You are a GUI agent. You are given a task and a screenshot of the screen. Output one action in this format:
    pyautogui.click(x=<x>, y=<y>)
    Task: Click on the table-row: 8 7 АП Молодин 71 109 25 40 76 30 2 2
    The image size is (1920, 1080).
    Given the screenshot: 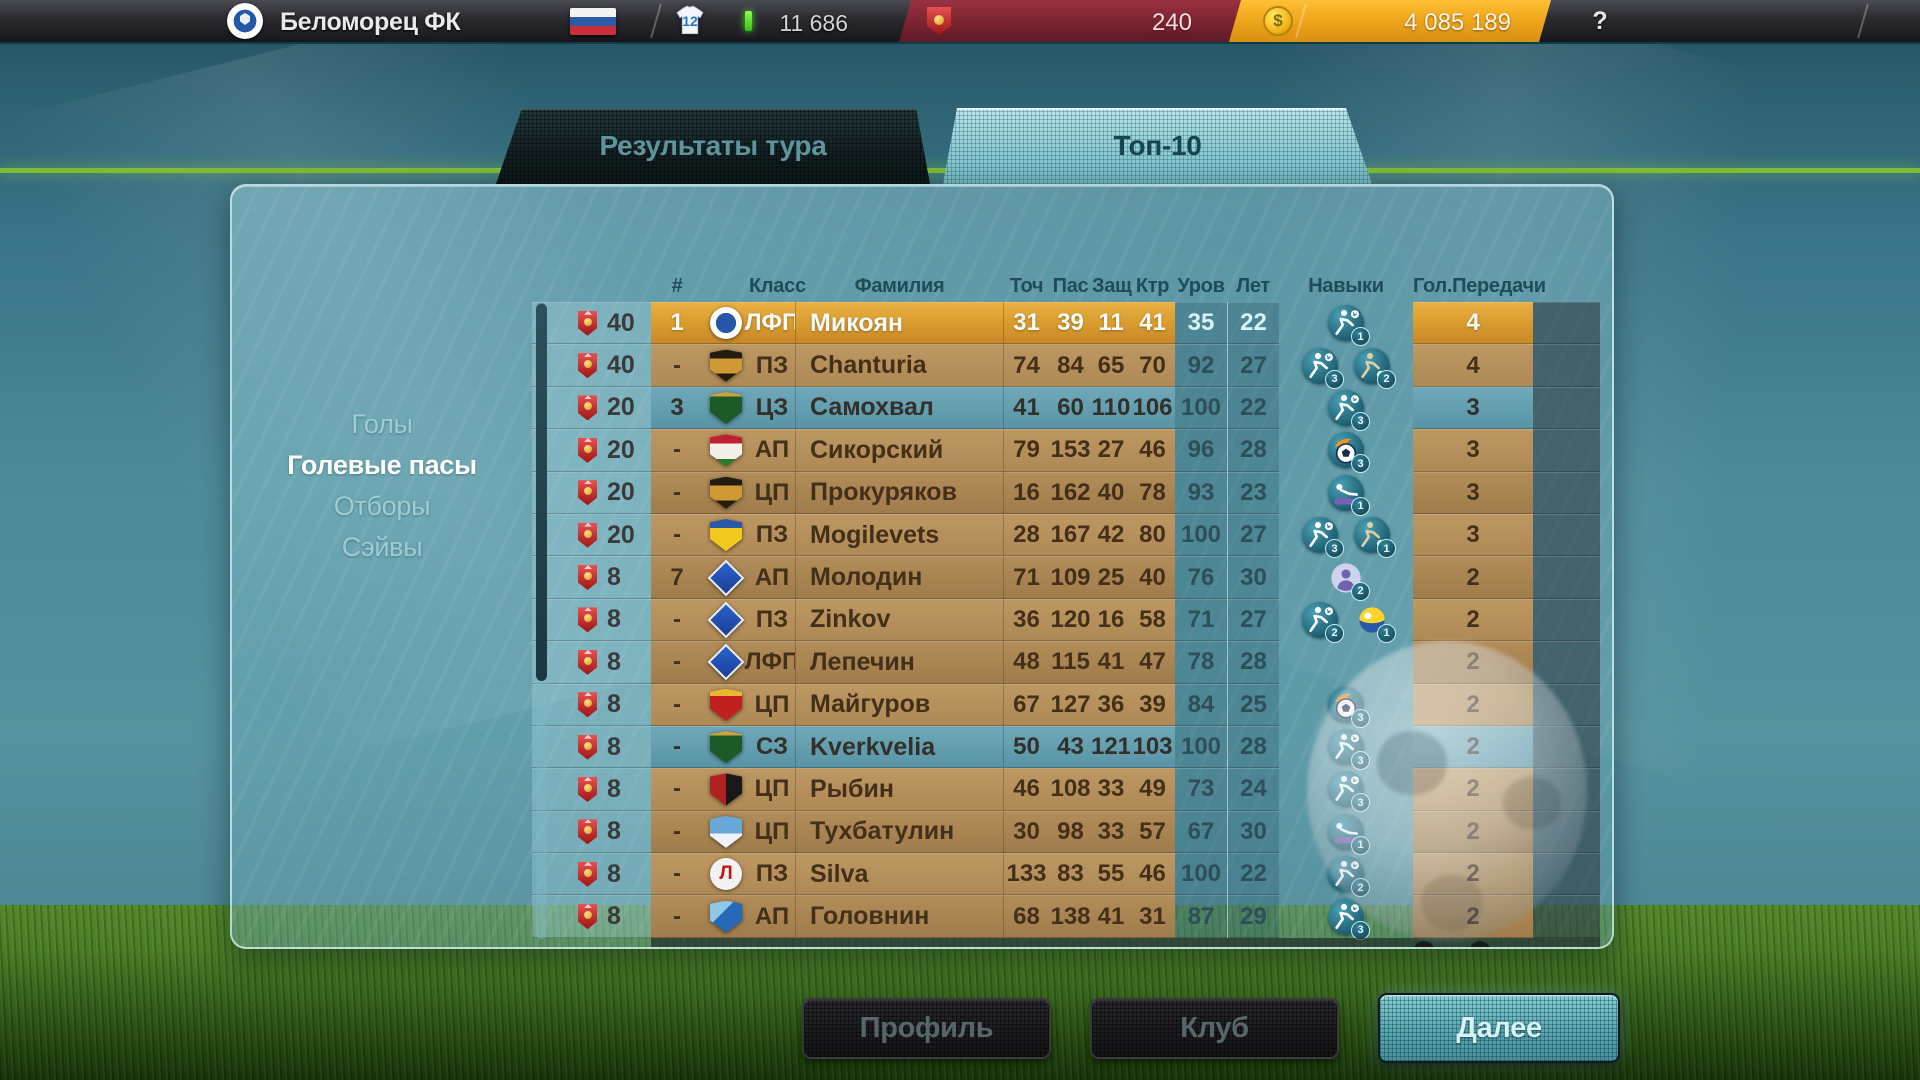 What is the action you would take?
    pyautogui.click(x=1066, y=578)
    